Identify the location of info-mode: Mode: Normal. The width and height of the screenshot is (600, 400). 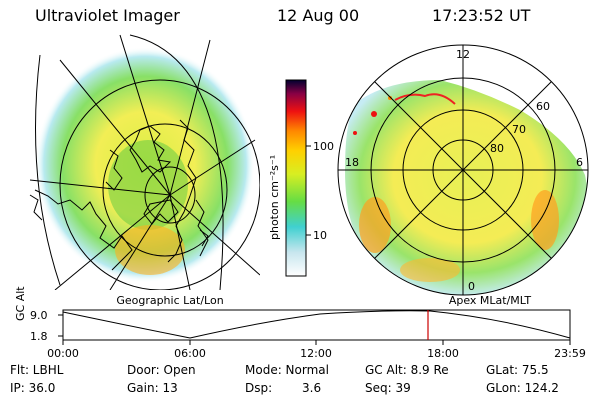
(287, 370).